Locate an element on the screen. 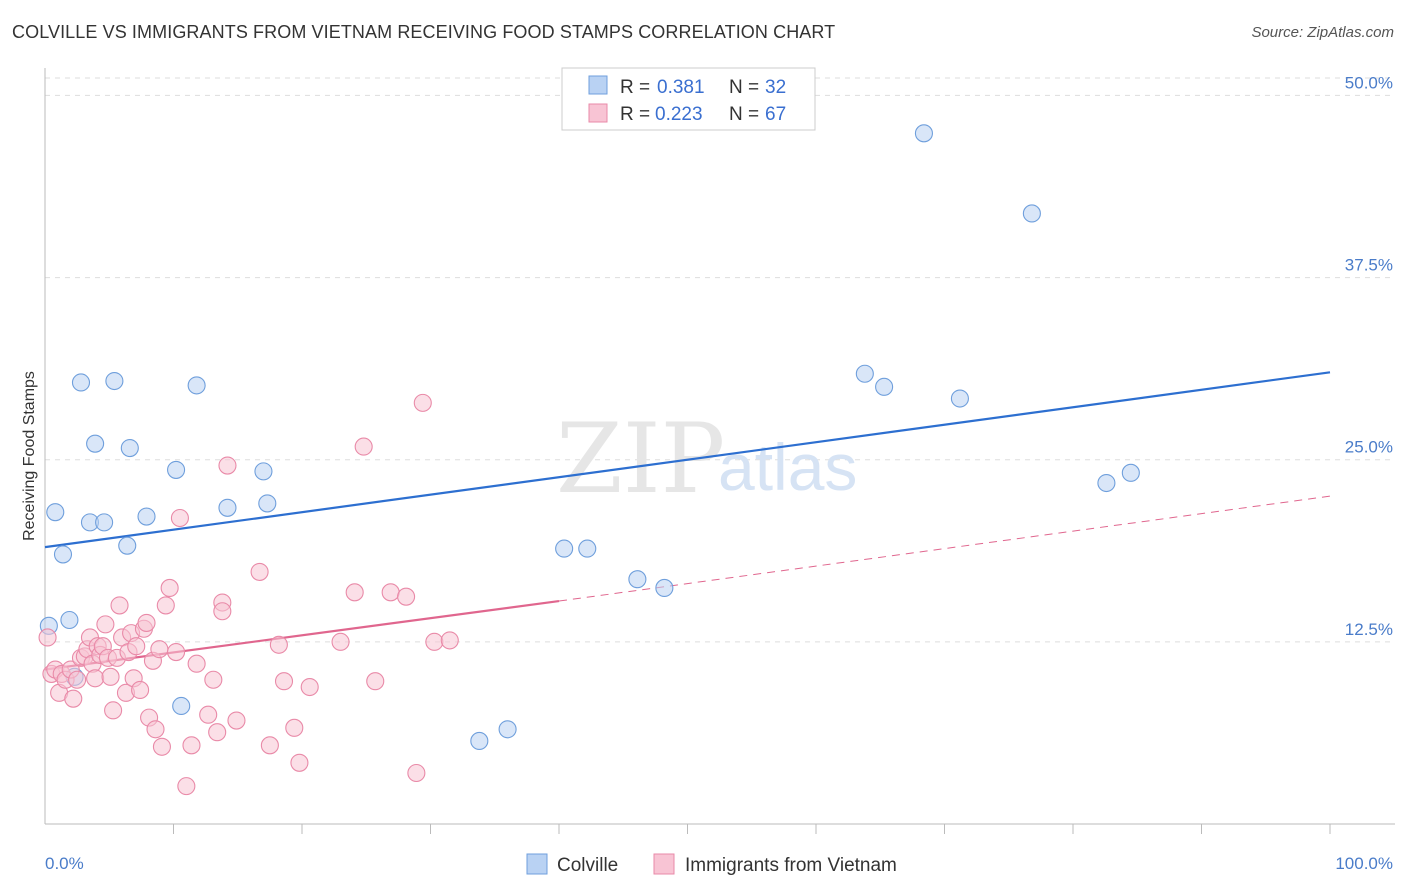 The image size is (1406, 892). y-tick-label-2: 37.5% is located at coordinates (1369, 265).